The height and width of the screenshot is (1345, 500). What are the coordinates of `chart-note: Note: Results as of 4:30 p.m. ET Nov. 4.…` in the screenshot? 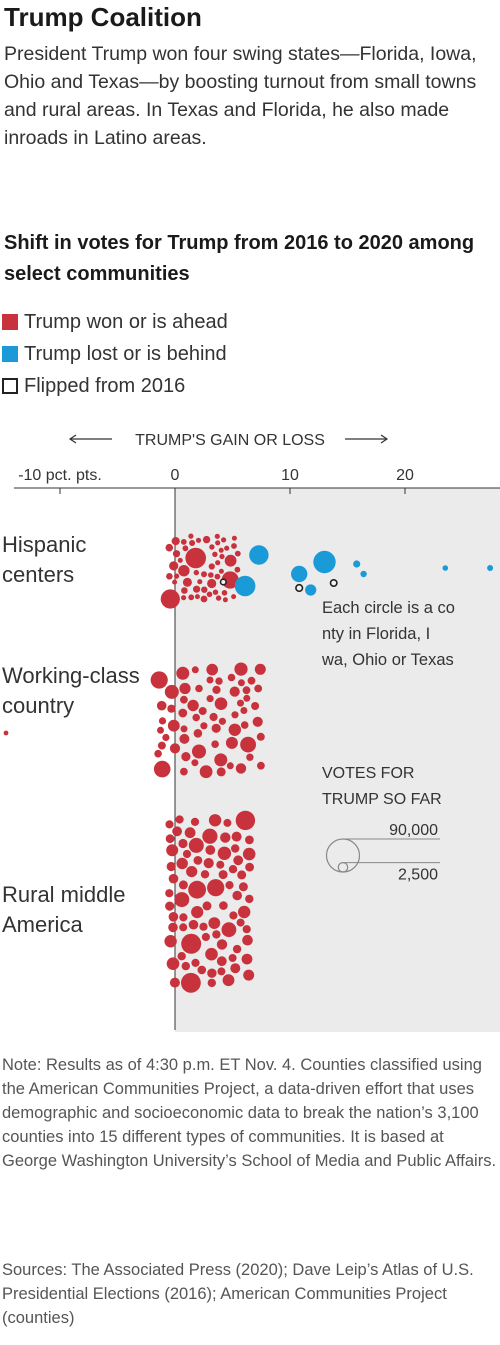 It's located at (249, 1113).